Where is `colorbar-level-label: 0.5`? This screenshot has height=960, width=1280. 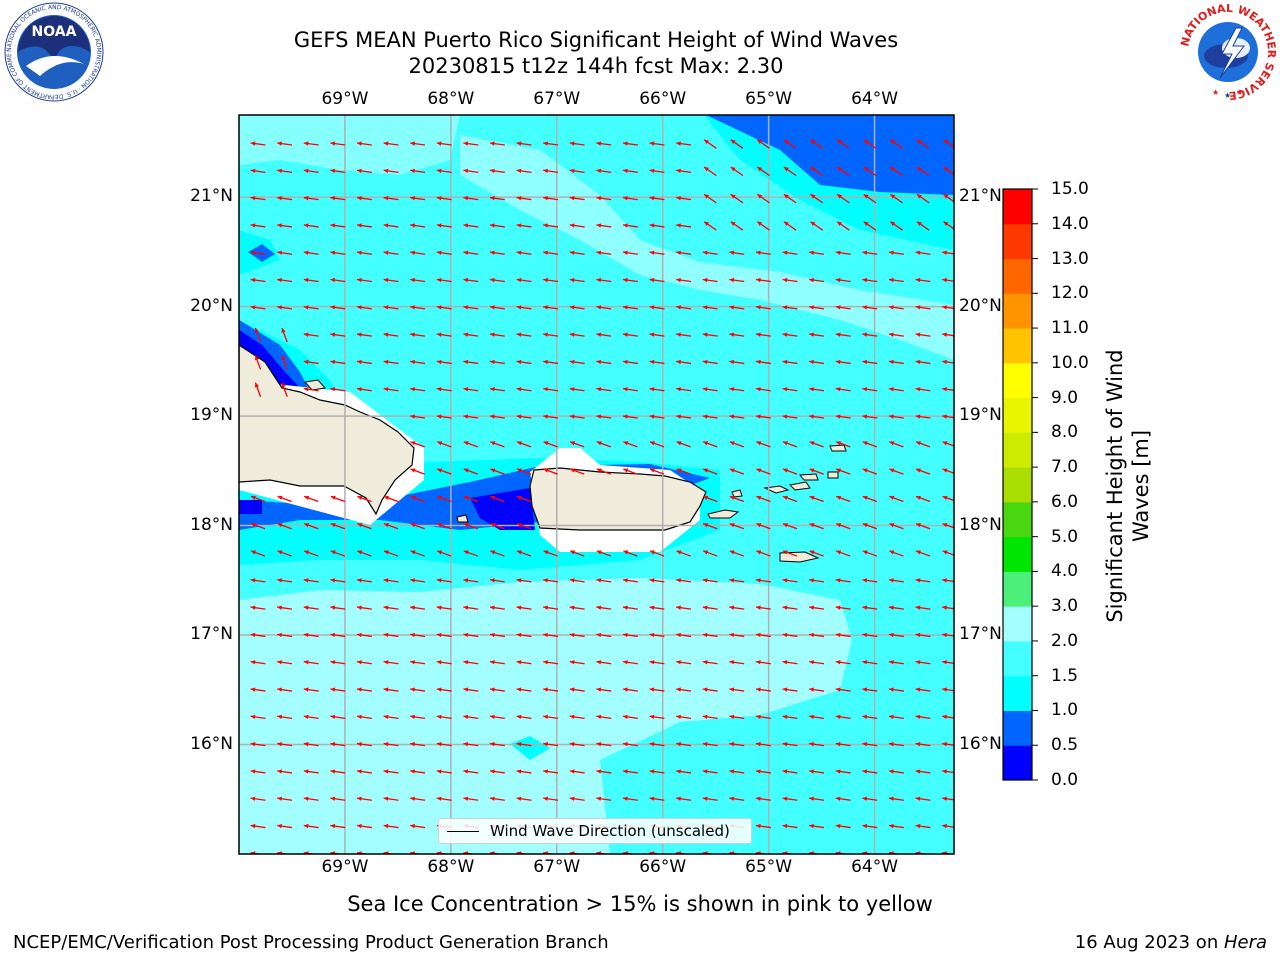 colorbar-level-label: 0.5 is located at coordinates (1065, 745).